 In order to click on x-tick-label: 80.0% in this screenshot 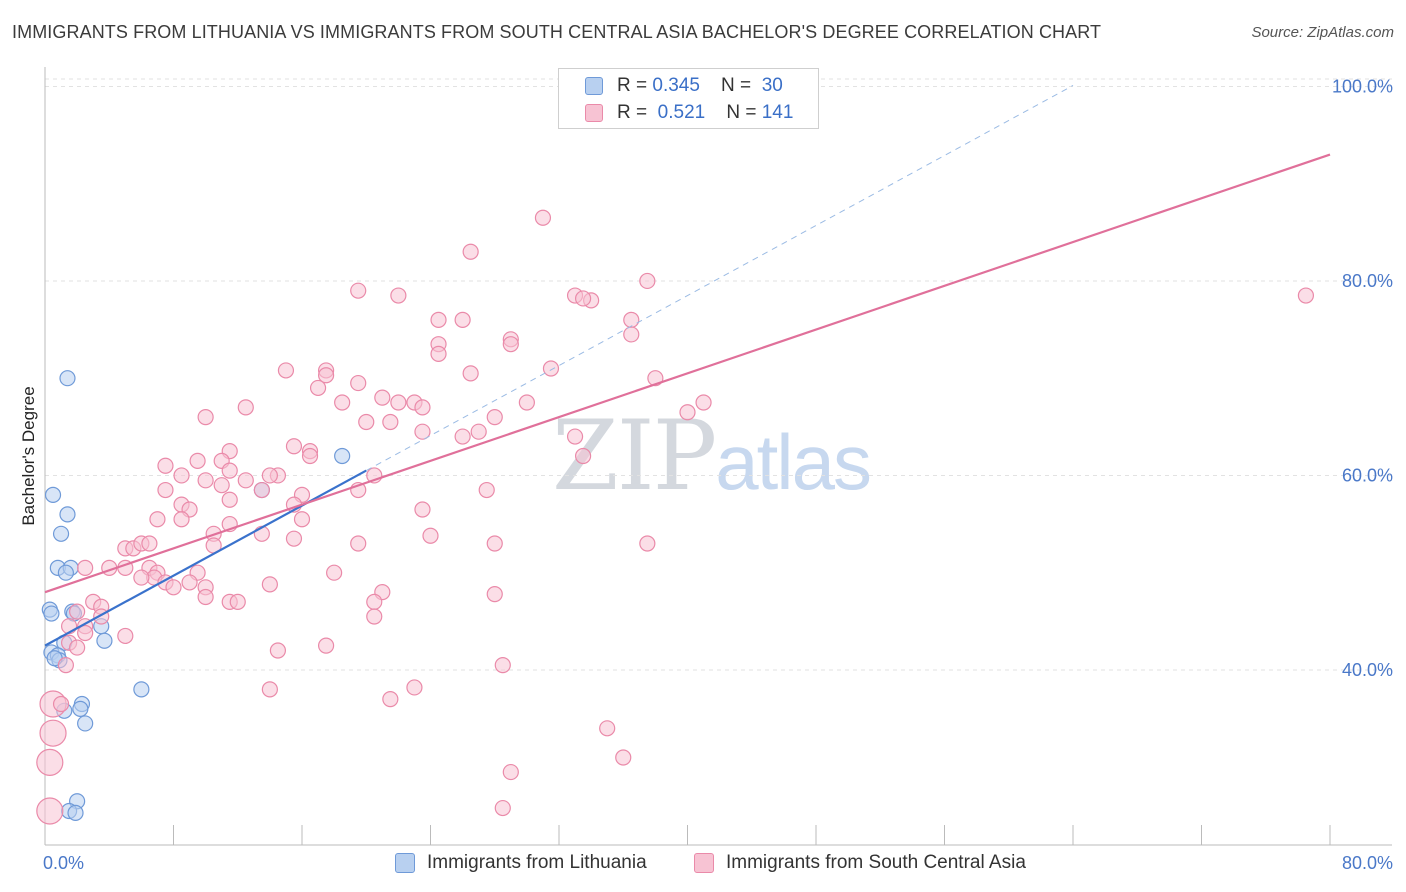, I will do `click(1367, 863)`.